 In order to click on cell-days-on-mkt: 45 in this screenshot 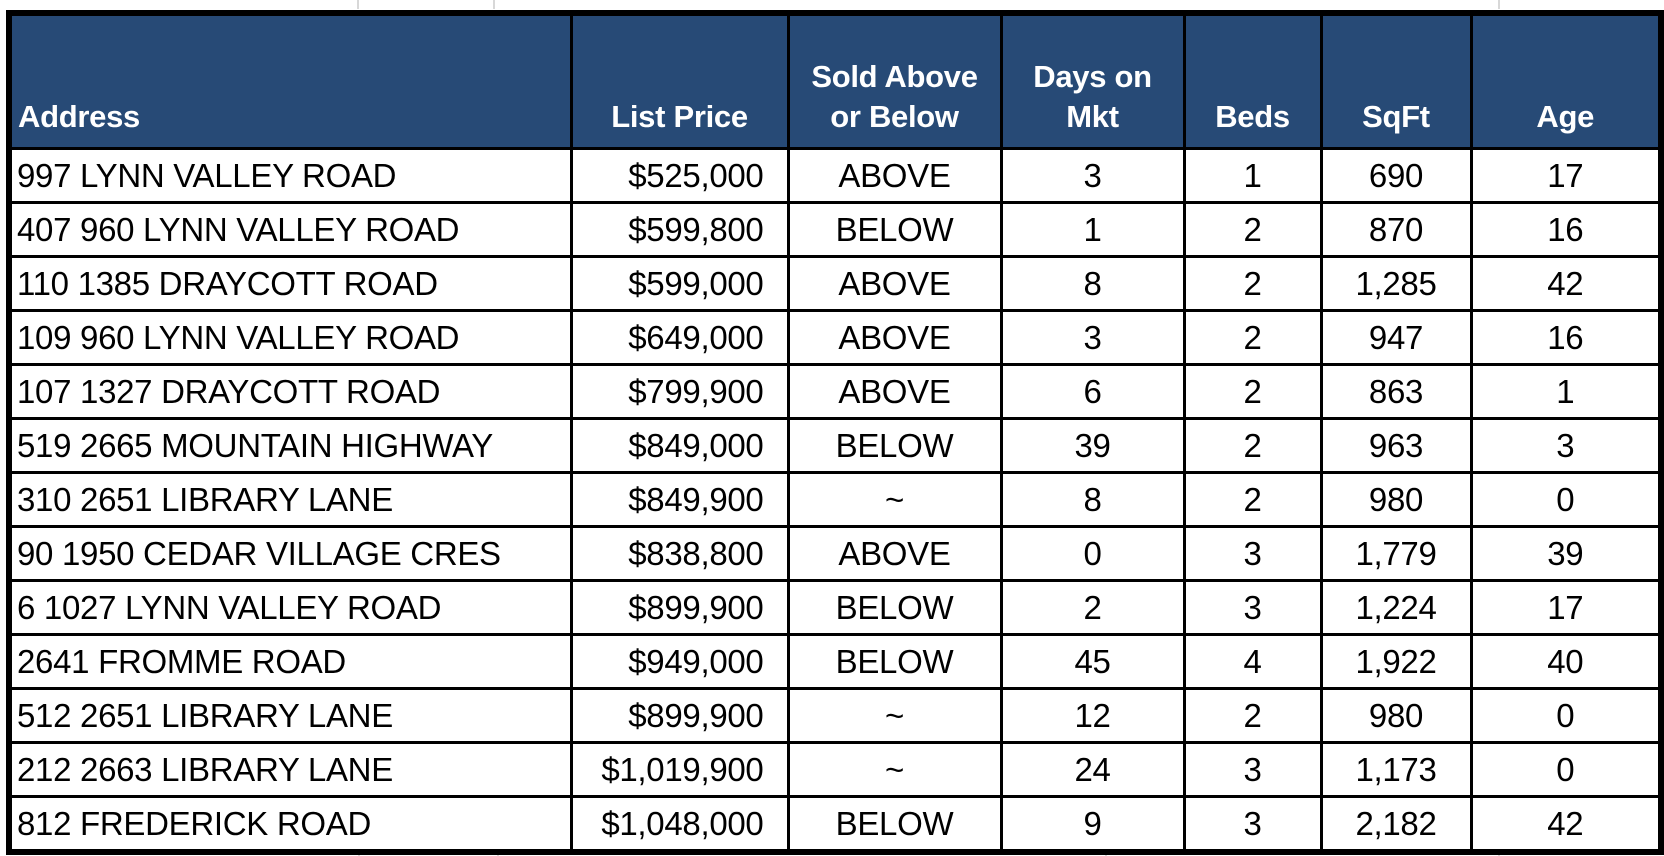, I will do `click(1092, 661)`.